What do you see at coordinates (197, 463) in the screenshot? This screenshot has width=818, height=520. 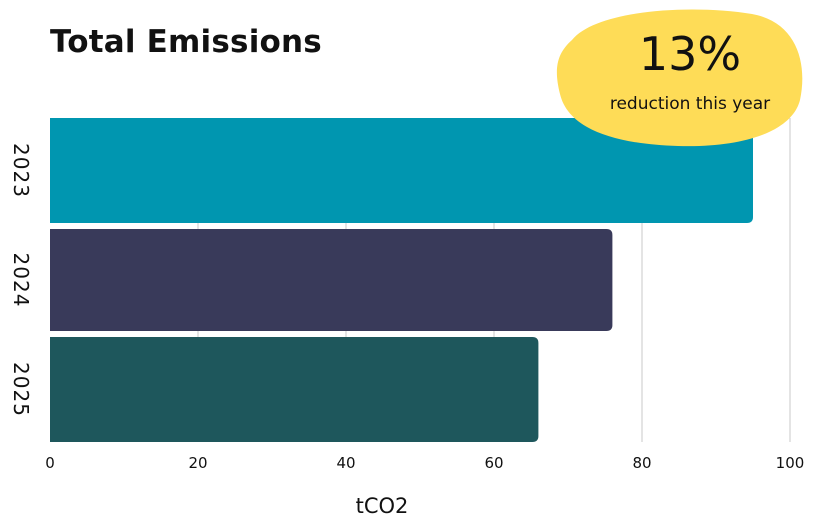 I see `x-tick-20: 20` at bounding box center [197, 463].